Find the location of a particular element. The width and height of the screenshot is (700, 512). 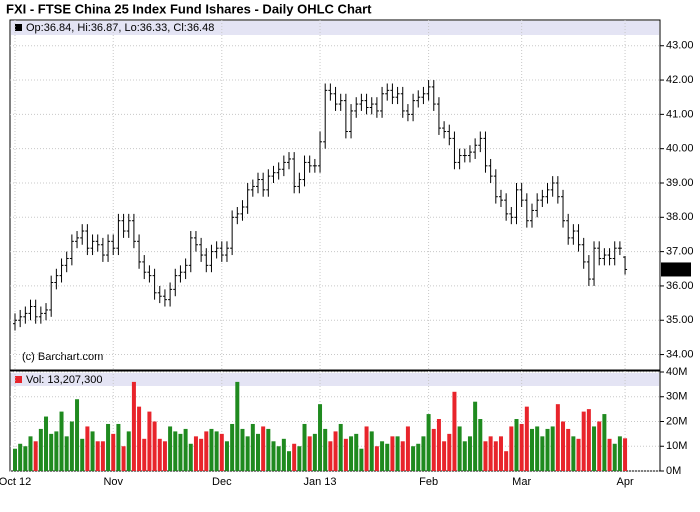

x-tick-label: Jan 13 is located at coordinates (320, 482).